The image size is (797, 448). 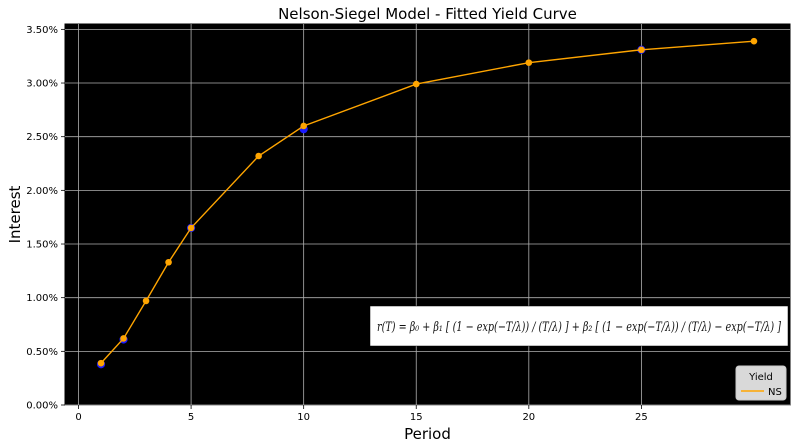 What do you see at coordinates (45, 218) in the screenshot?
I see `y-axis-ticks: 0.00% 0.50% 1.00% 1.50% 2.00% 2.50% 3.00% 3.50%` at bounding box center [45, 218].